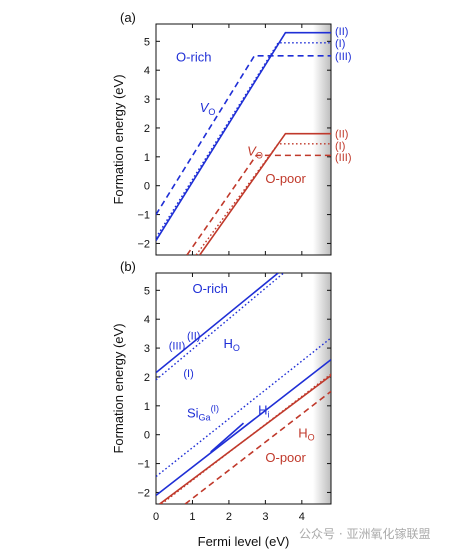 The width and height of the screenshot is (471, 552). I want to click on annotation: SiGa(I), so click(203, 412).